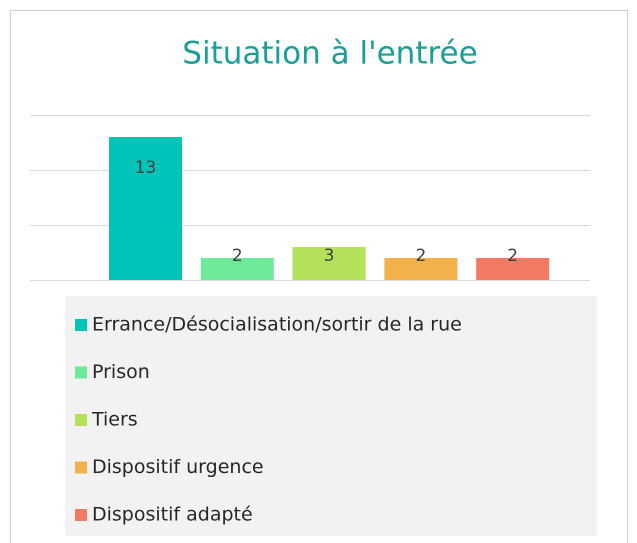  What do you see at coordinates (277, 325) in the screenshot?
I see `legend-label: Errance/Désocialisation/sortir de la rue` at bounding box center [277, 325].